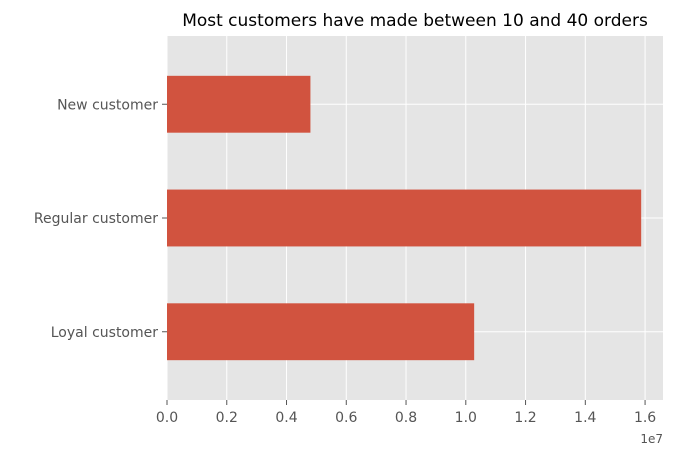 The width and height of the screenshot is (700, 455). Describe the element at coordinates (227, 418) in the screenshot. I see `x-tick-label: 0.2` at that location.